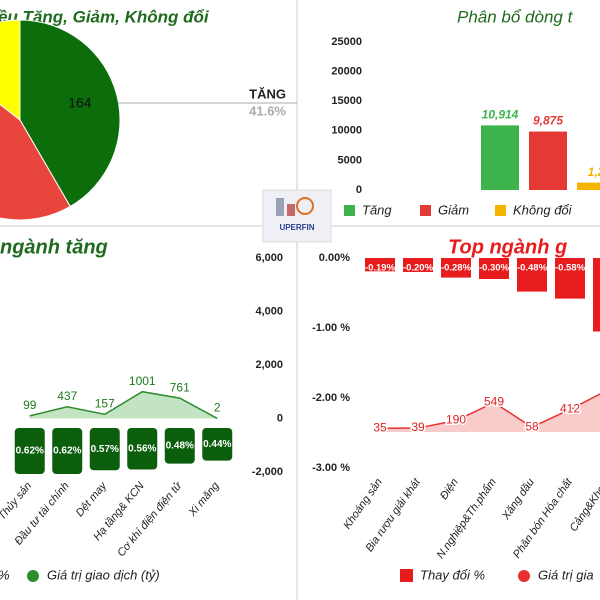 The image size is (600, 600). Describe the element at coordinates (515, 16) in the screenshot. I see `chart-title: Phân bổ dòng t` at that location.